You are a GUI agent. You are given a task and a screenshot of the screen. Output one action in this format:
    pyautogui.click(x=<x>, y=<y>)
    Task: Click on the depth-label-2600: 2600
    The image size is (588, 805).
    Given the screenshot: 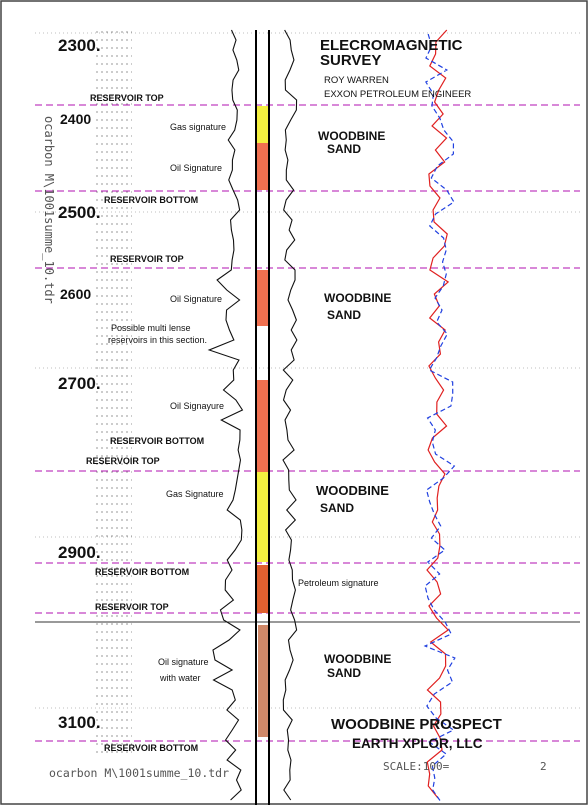 What is the action you would take?
    pyautogui.click(x=75, y=294)
    